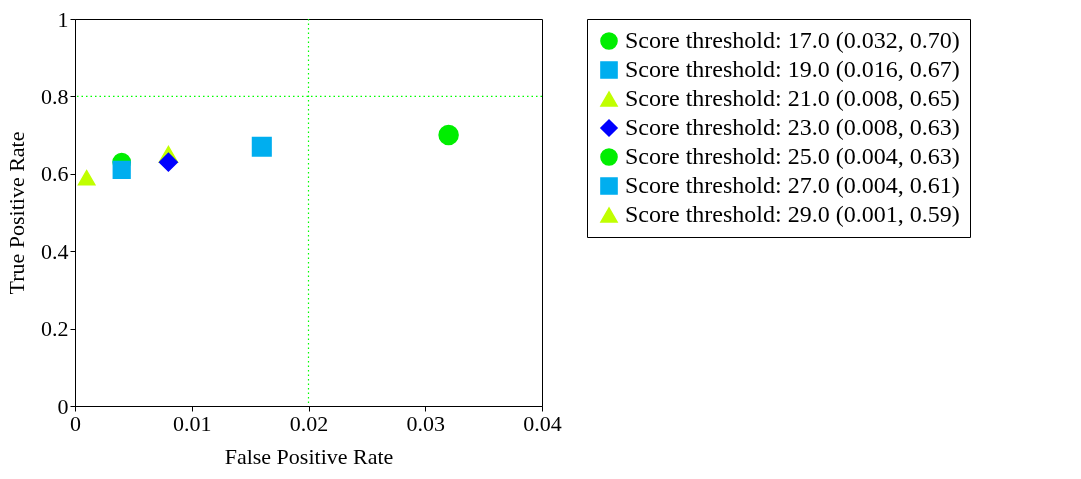 The width and height of the screenshot is (1081, 479). What do you see at coordinates (792, 69) in the screenshot?
I see `legend-label: Score threshold: 19.0 (0.016, 0.67)` at bounding box center [792, 69].